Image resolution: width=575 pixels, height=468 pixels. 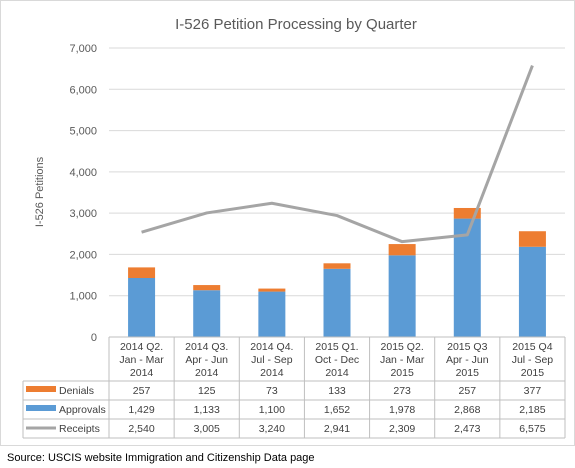 What do you see at coordinates (337, 391) in the screenshot?
I see `data-label-denials: 133` at bounding box center [337, 391].